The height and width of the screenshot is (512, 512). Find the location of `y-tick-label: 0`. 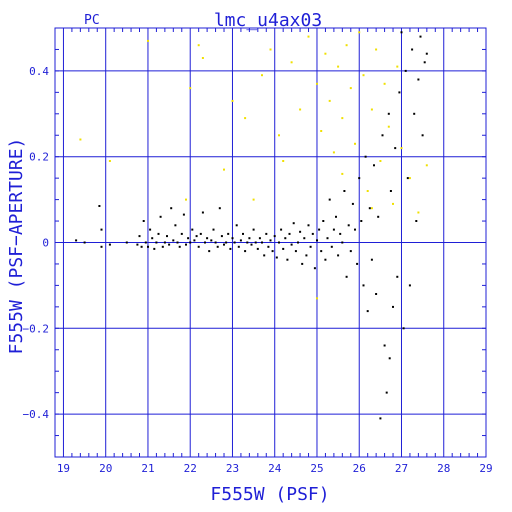

y-tick-label: 0 is located at coordinates (45, 243).